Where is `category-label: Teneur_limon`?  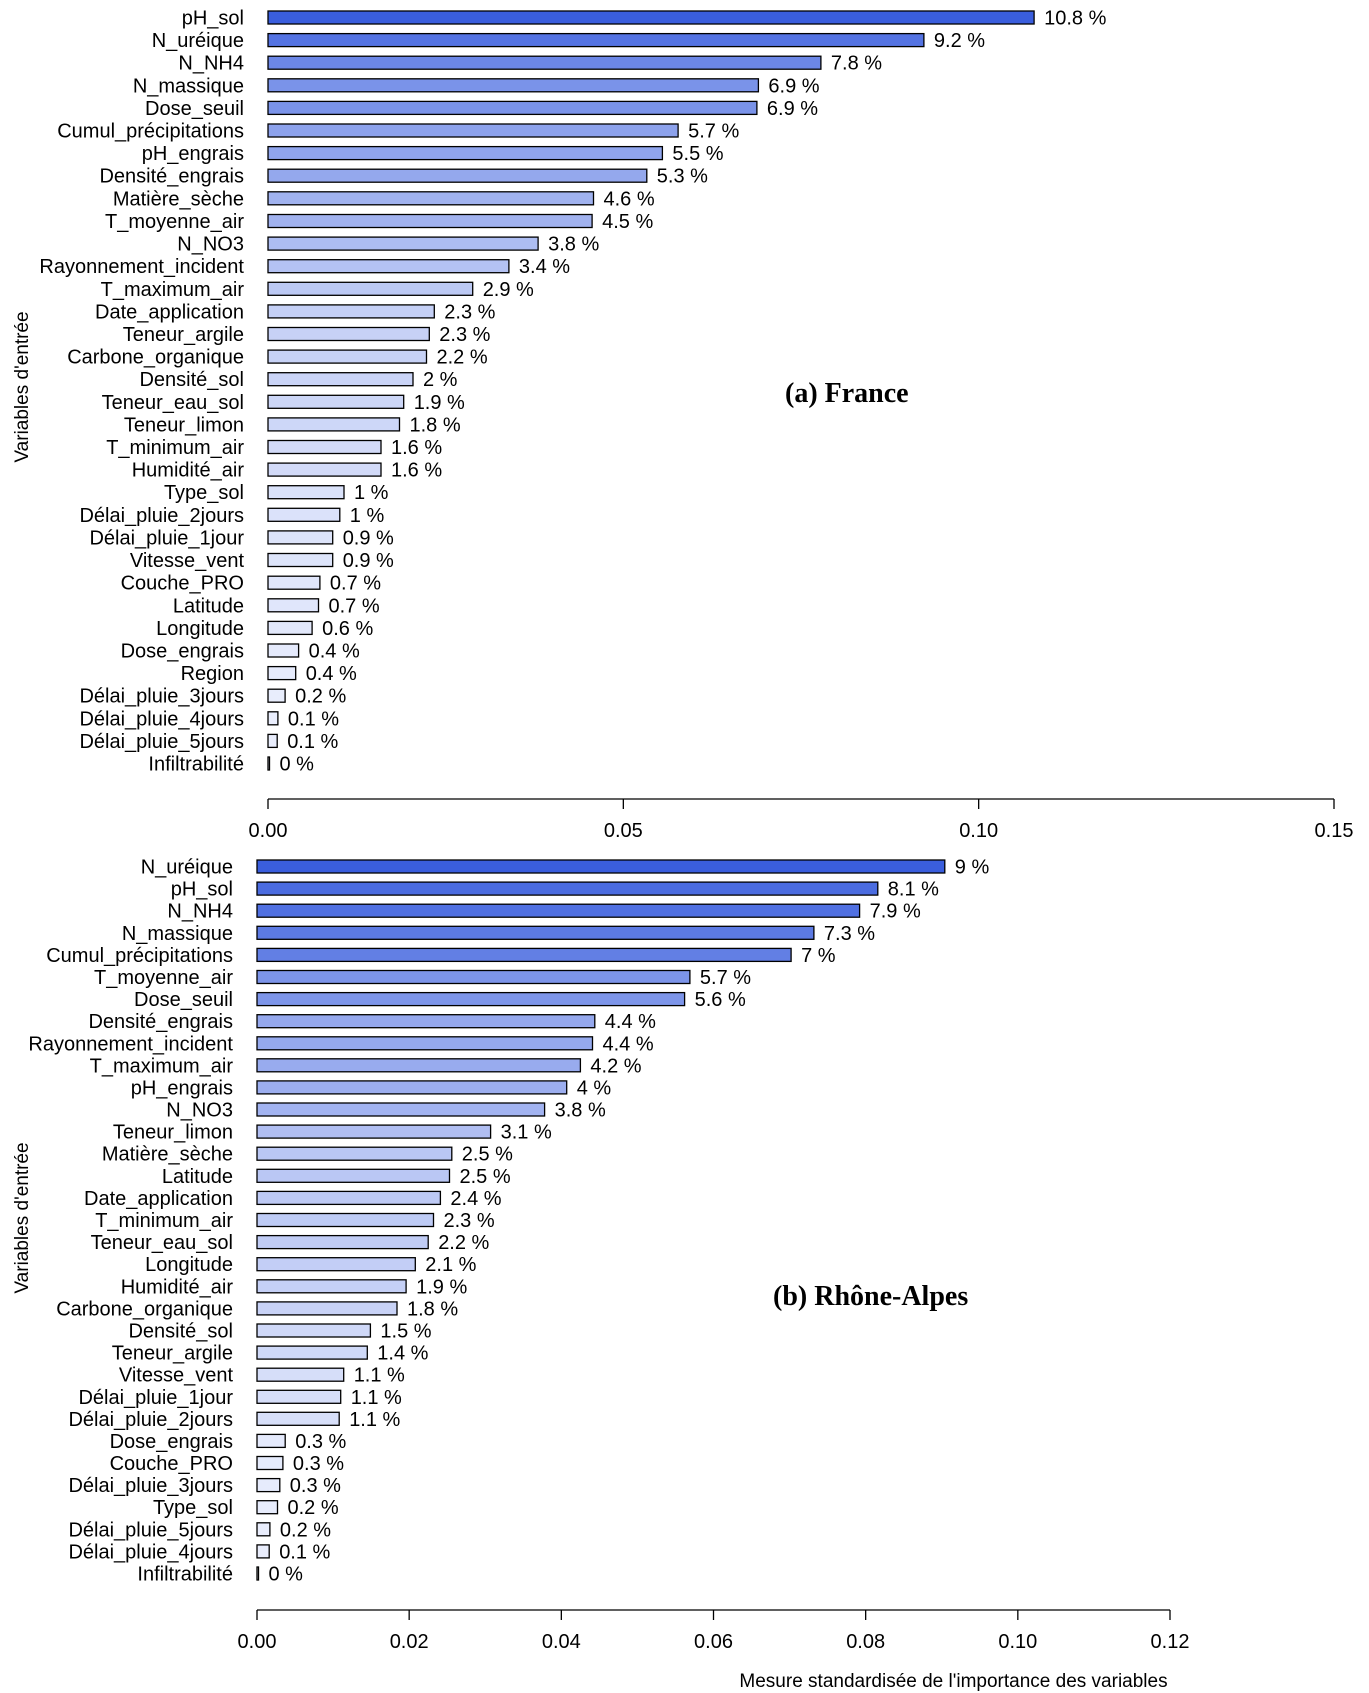 category-label: Teneur_limon is located at coordinates (184, 425).